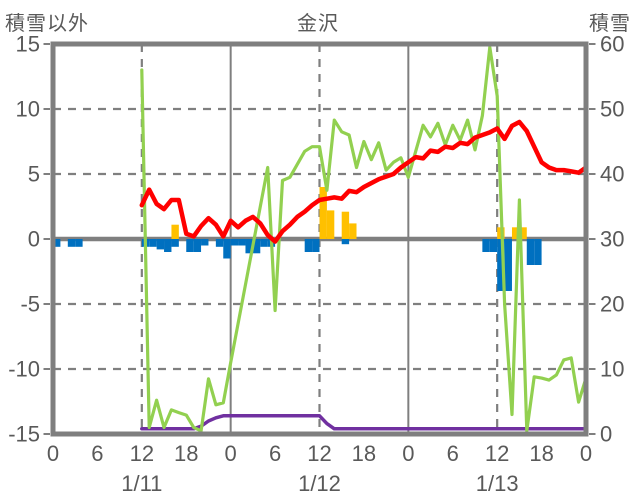 Image resolution: width=636 pixels, height=501 pixels. Describe the element at coordinates (47, 24) in the screenshot. I see `left-axis-title: 積雪以外` at that location.